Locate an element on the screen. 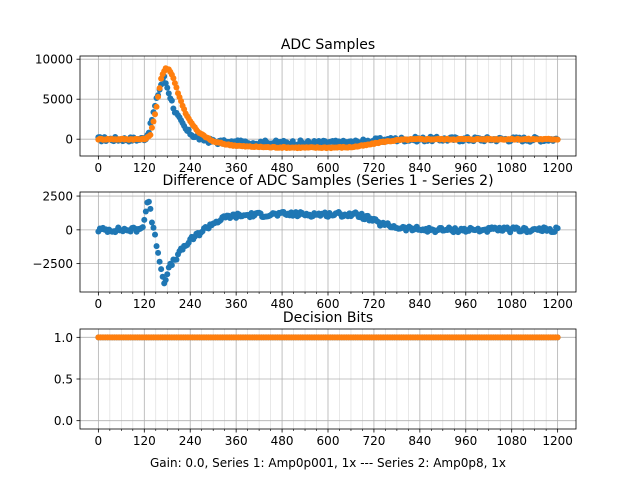  y-tick-label: −2500 is located at coordinates (52, 264).